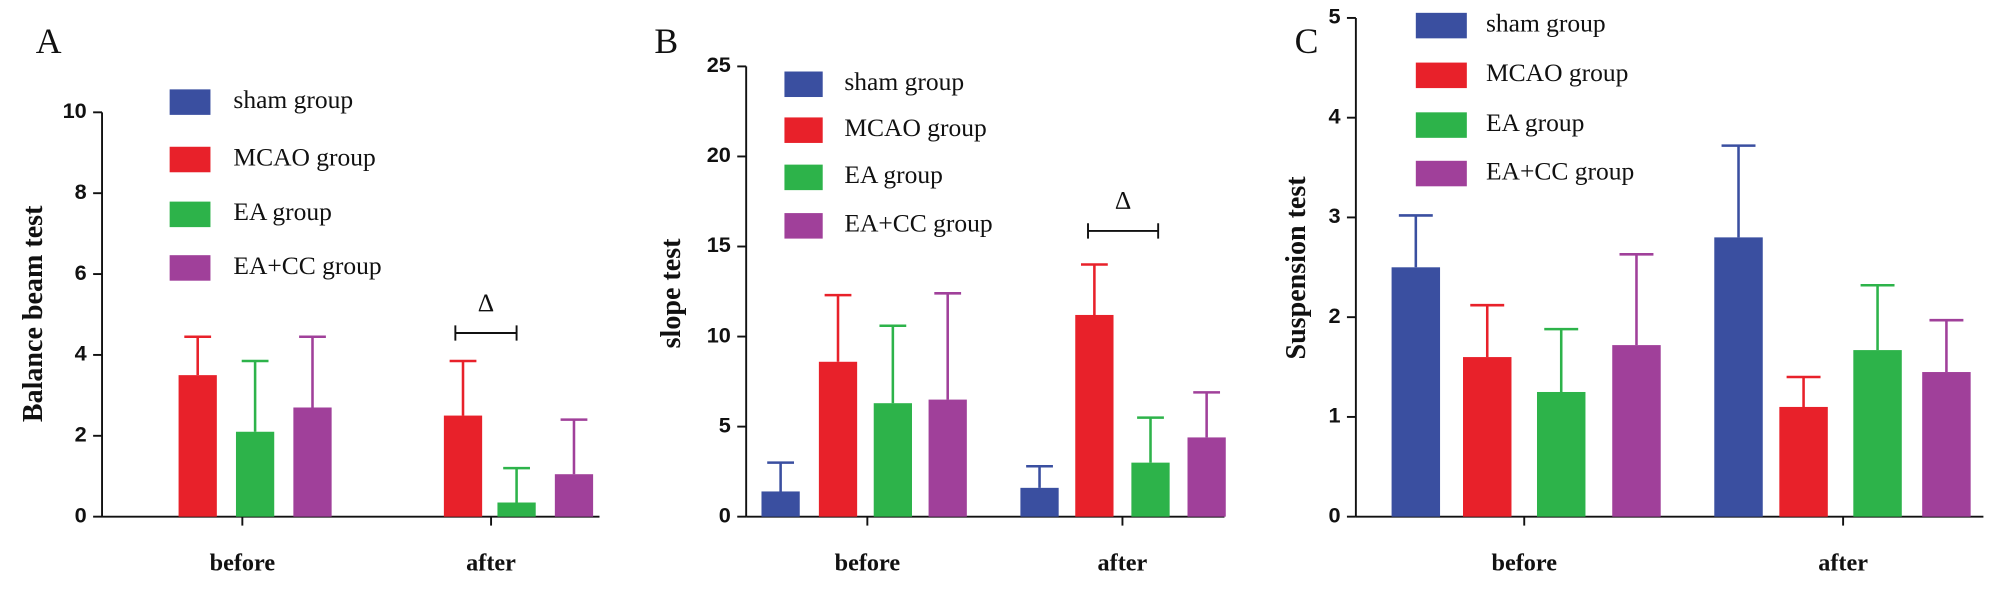 The width and height of the screenshot is (2000, 592). Describe the element at coordinates (719, 154) in the screenshot. I see `y-tick-label: 20` at that location.